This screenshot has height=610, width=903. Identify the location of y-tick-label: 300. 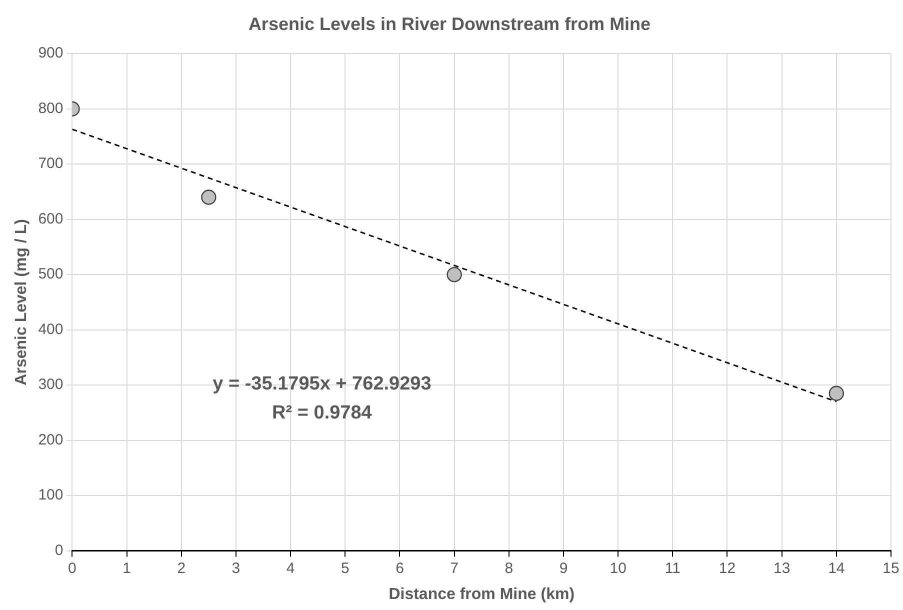
(51, 385).